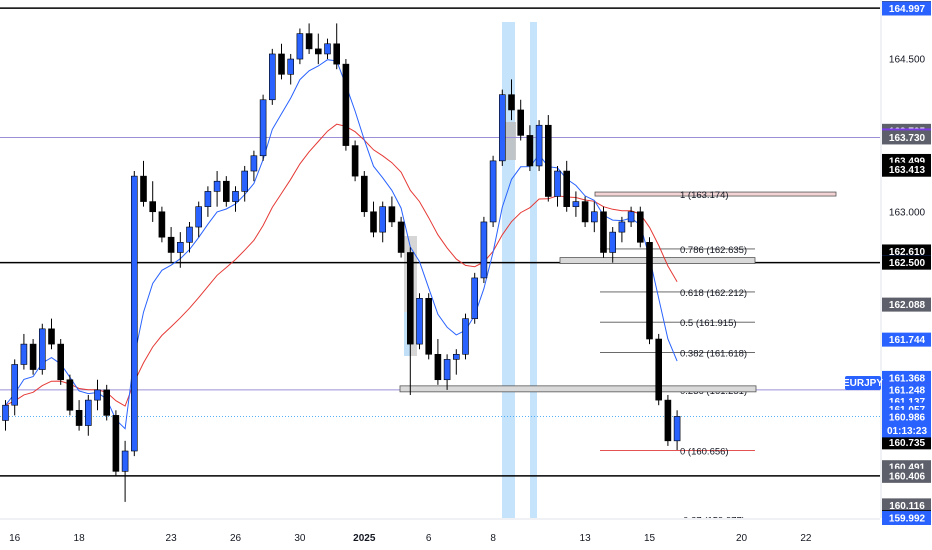 The width and height of the screenshot is (932, 550). I want to click on price-tick: 161.368, so click(906, 377).